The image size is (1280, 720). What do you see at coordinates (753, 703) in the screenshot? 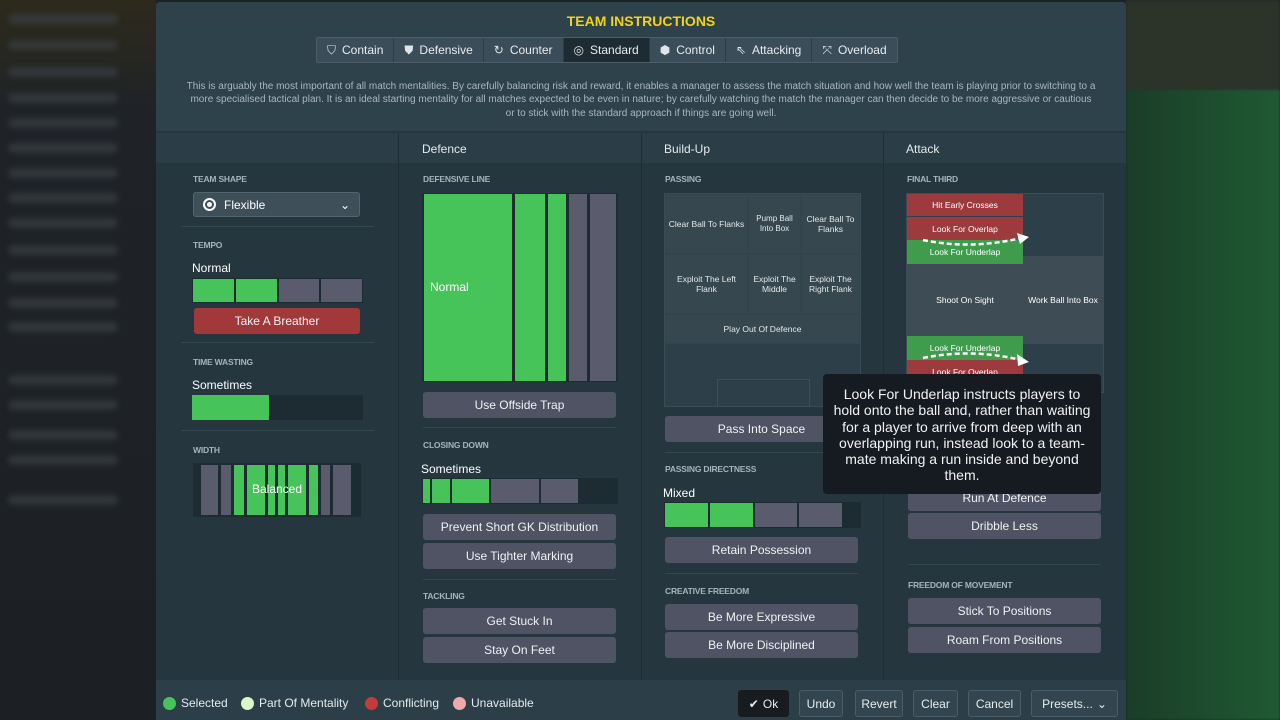
I see `checkmark-icon: ✔` at bounding box center [753, 703].